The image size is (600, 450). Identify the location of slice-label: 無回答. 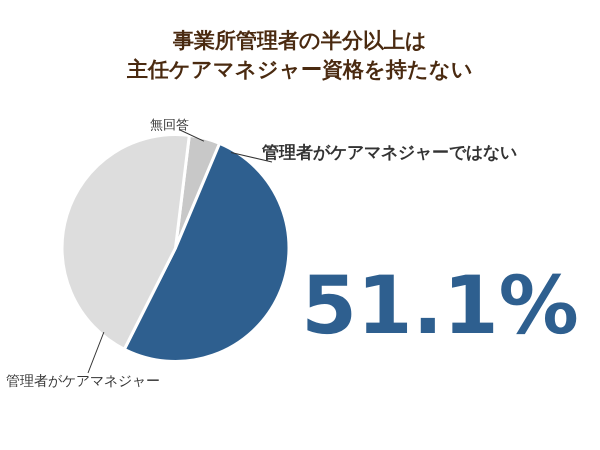
(169, 125).